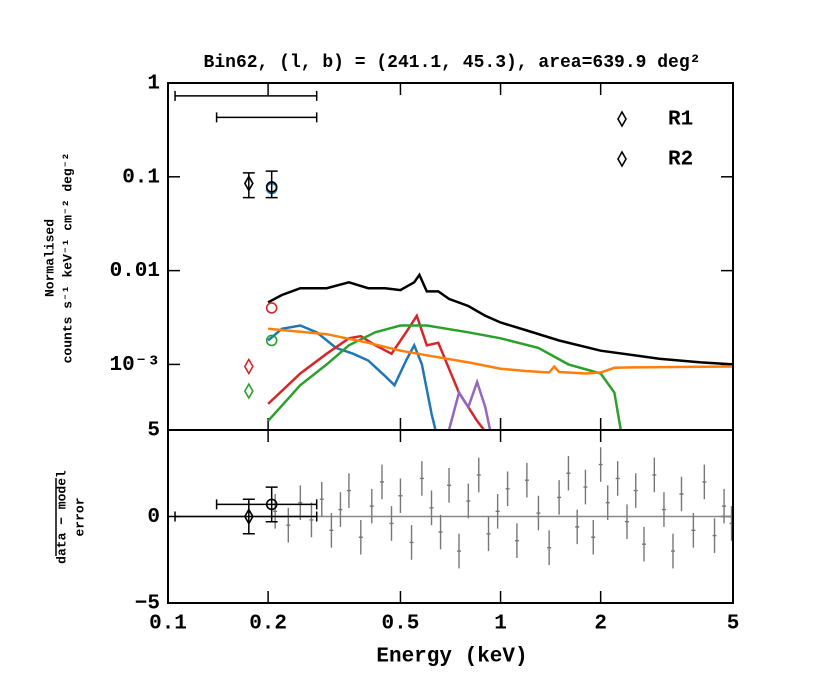 The image size is (814, 678). I want to click on x-tick-label: 1, so click(500, 624).